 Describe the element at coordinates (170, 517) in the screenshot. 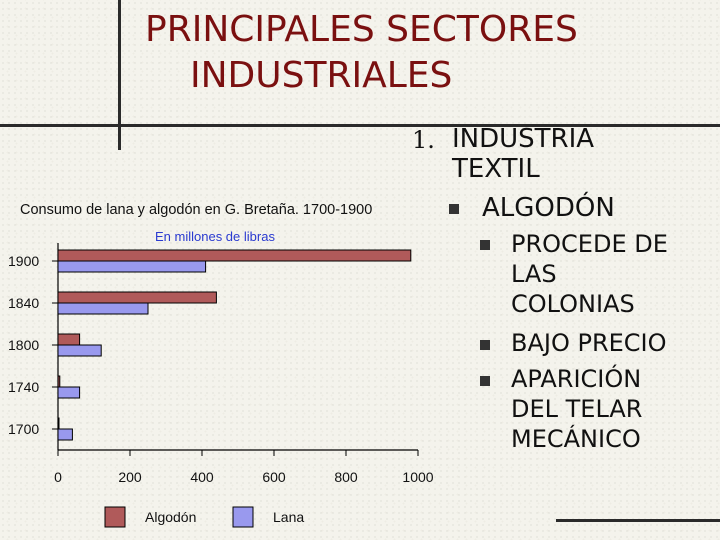

I see `legend-label: Algodón` at that location.